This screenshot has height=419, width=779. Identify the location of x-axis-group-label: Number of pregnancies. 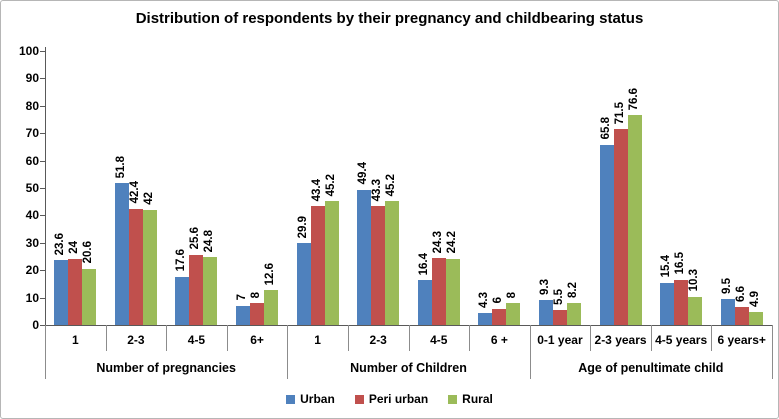
(166, 368).